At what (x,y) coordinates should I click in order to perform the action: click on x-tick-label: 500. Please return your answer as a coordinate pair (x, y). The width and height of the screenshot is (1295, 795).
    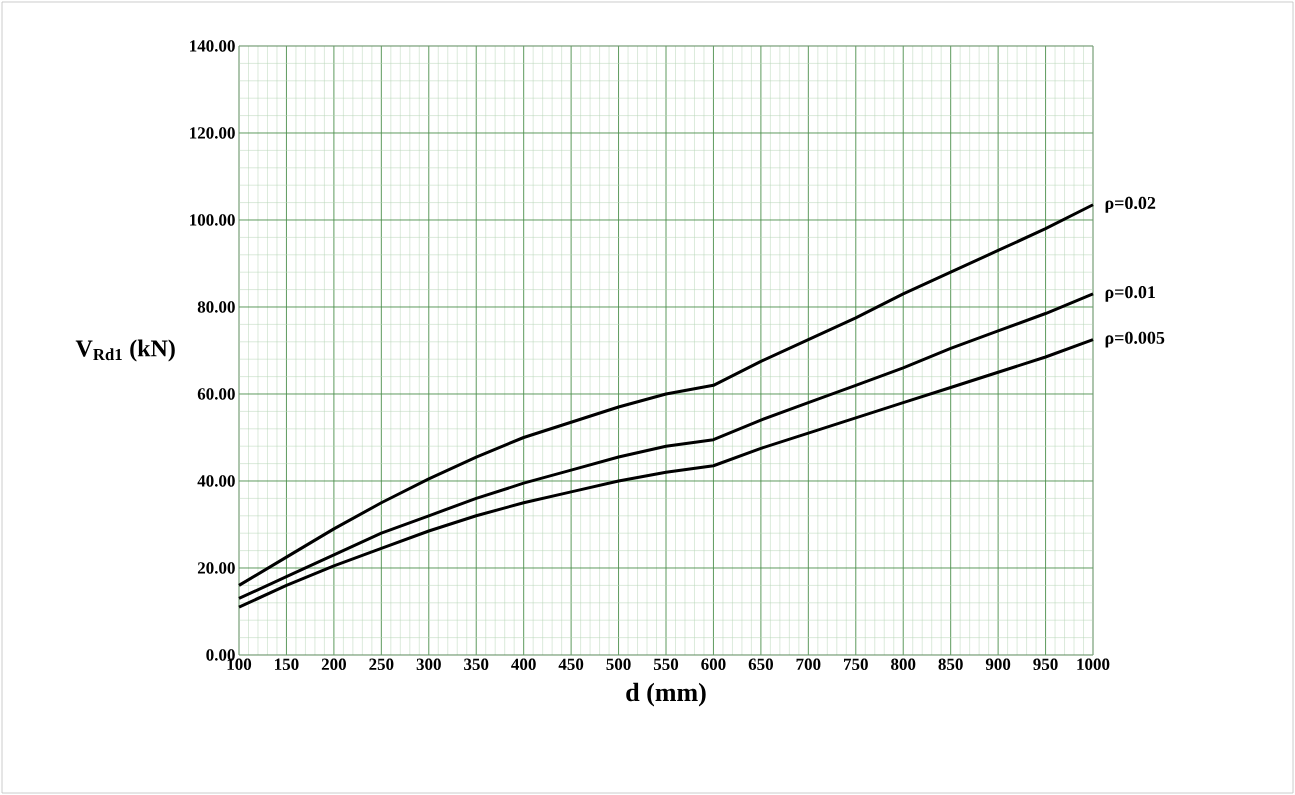
    Looking at the image, I should click on (618, 664).